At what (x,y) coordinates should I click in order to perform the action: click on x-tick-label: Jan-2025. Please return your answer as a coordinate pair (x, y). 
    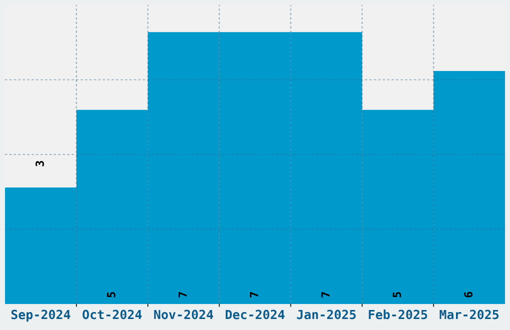
    Looking at the image, I should click on (326, 315).